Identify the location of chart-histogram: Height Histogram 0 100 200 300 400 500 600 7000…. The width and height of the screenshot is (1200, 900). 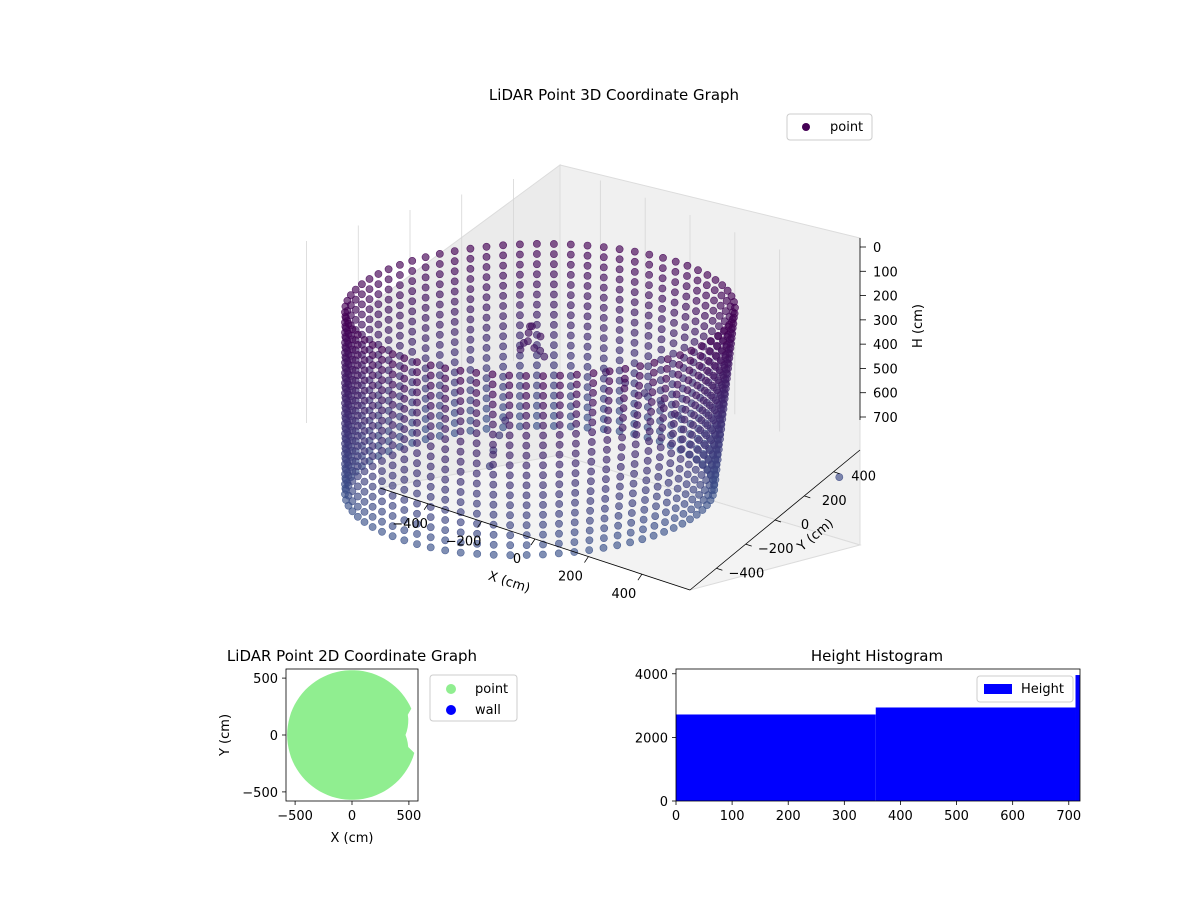
(858, 735).